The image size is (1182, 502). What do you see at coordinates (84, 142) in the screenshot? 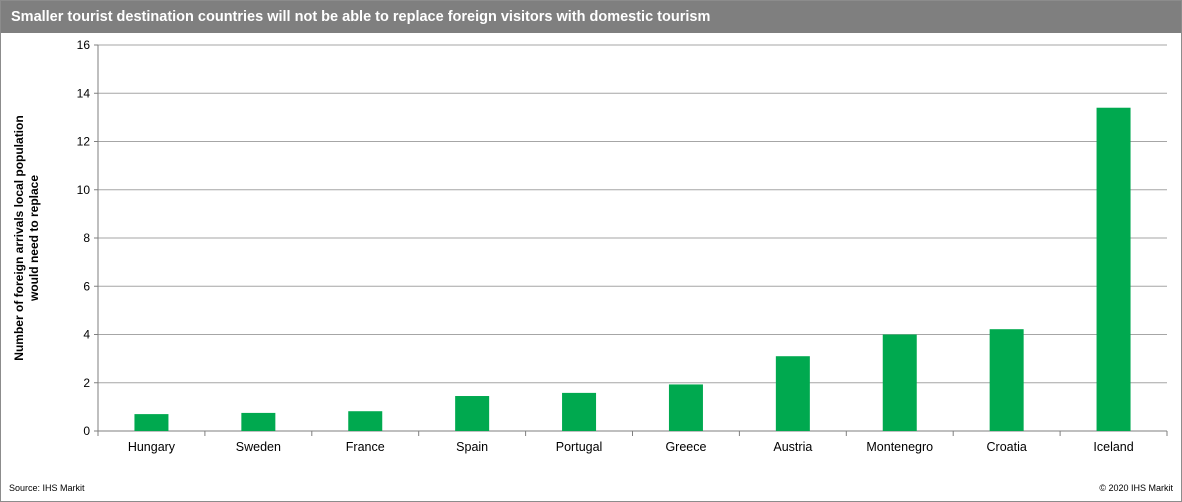
I see `y-tick-label: 12` at bounding box center [84, 142].